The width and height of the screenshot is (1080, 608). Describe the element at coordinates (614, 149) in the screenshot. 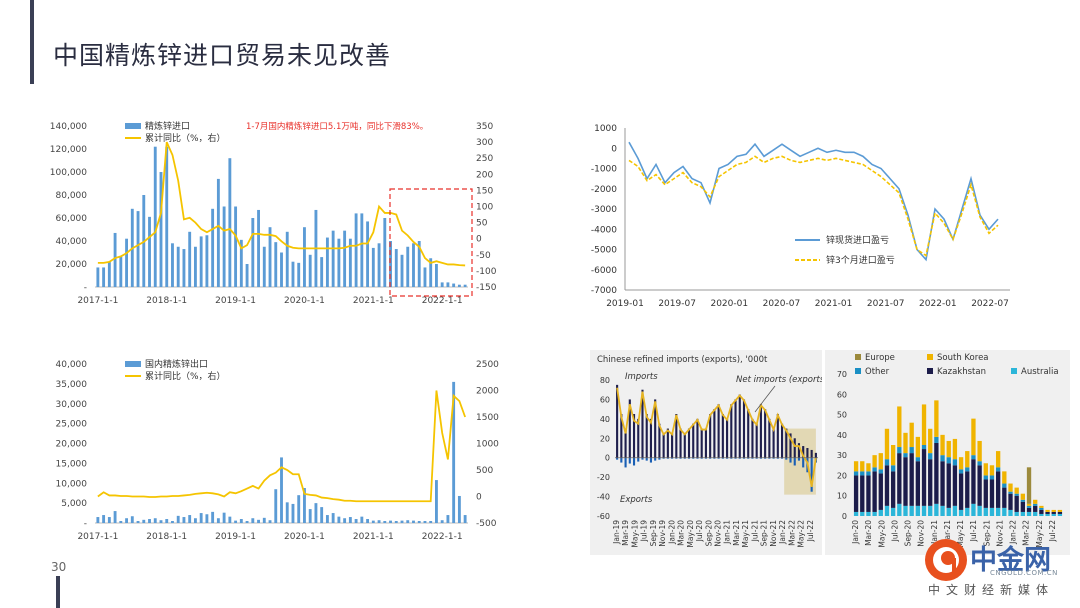

I see `y-tick: 0` at that location.